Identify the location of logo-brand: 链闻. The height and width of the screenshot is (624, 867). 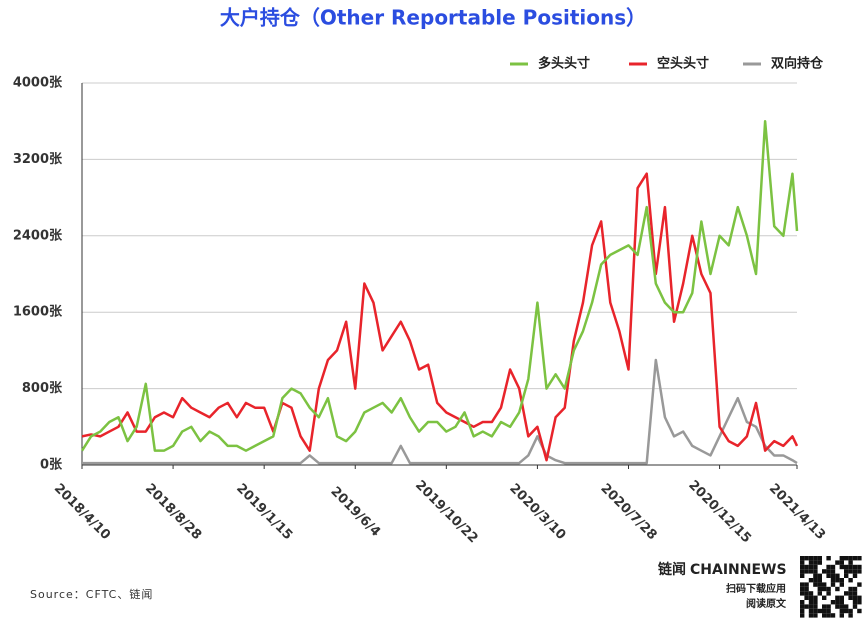
(672, 569).